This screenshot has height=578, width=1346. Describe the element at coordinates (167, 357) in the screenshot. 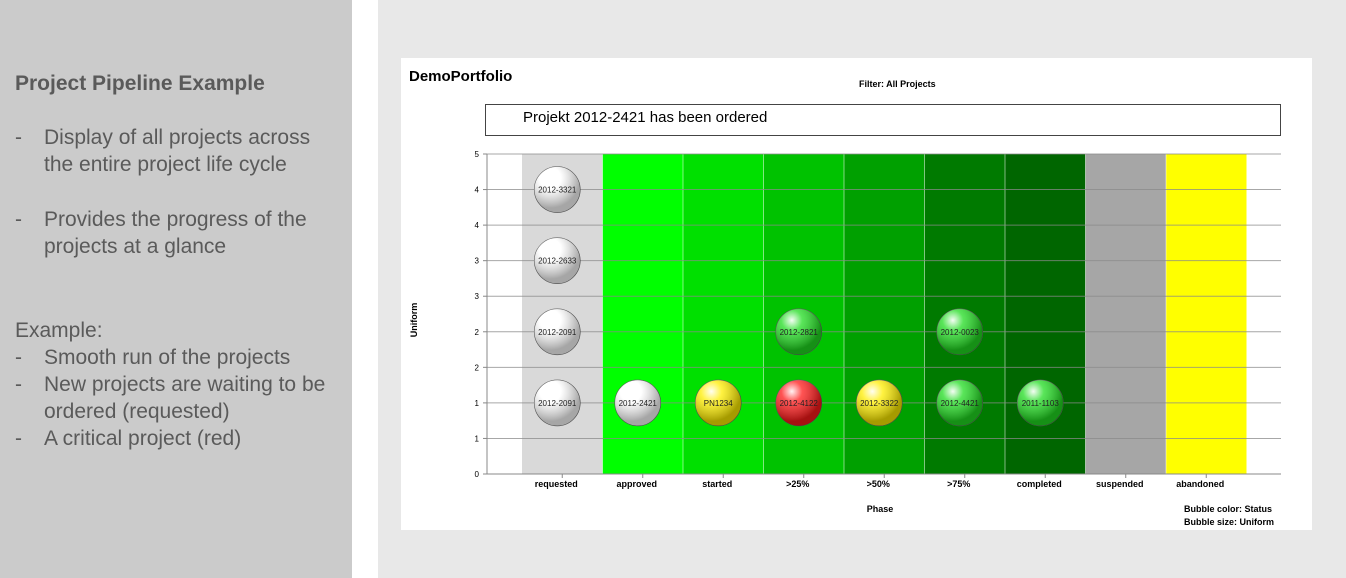

I see `example-text: Smooth run of the projects` at that location.